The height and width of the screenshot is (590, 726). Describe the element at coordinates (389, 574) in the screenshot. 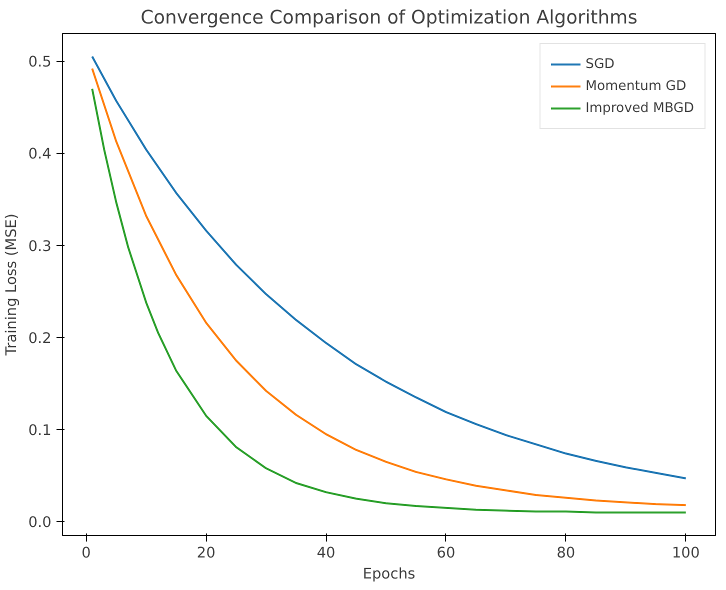

I see `x-axis-title: Epochs` at that location.